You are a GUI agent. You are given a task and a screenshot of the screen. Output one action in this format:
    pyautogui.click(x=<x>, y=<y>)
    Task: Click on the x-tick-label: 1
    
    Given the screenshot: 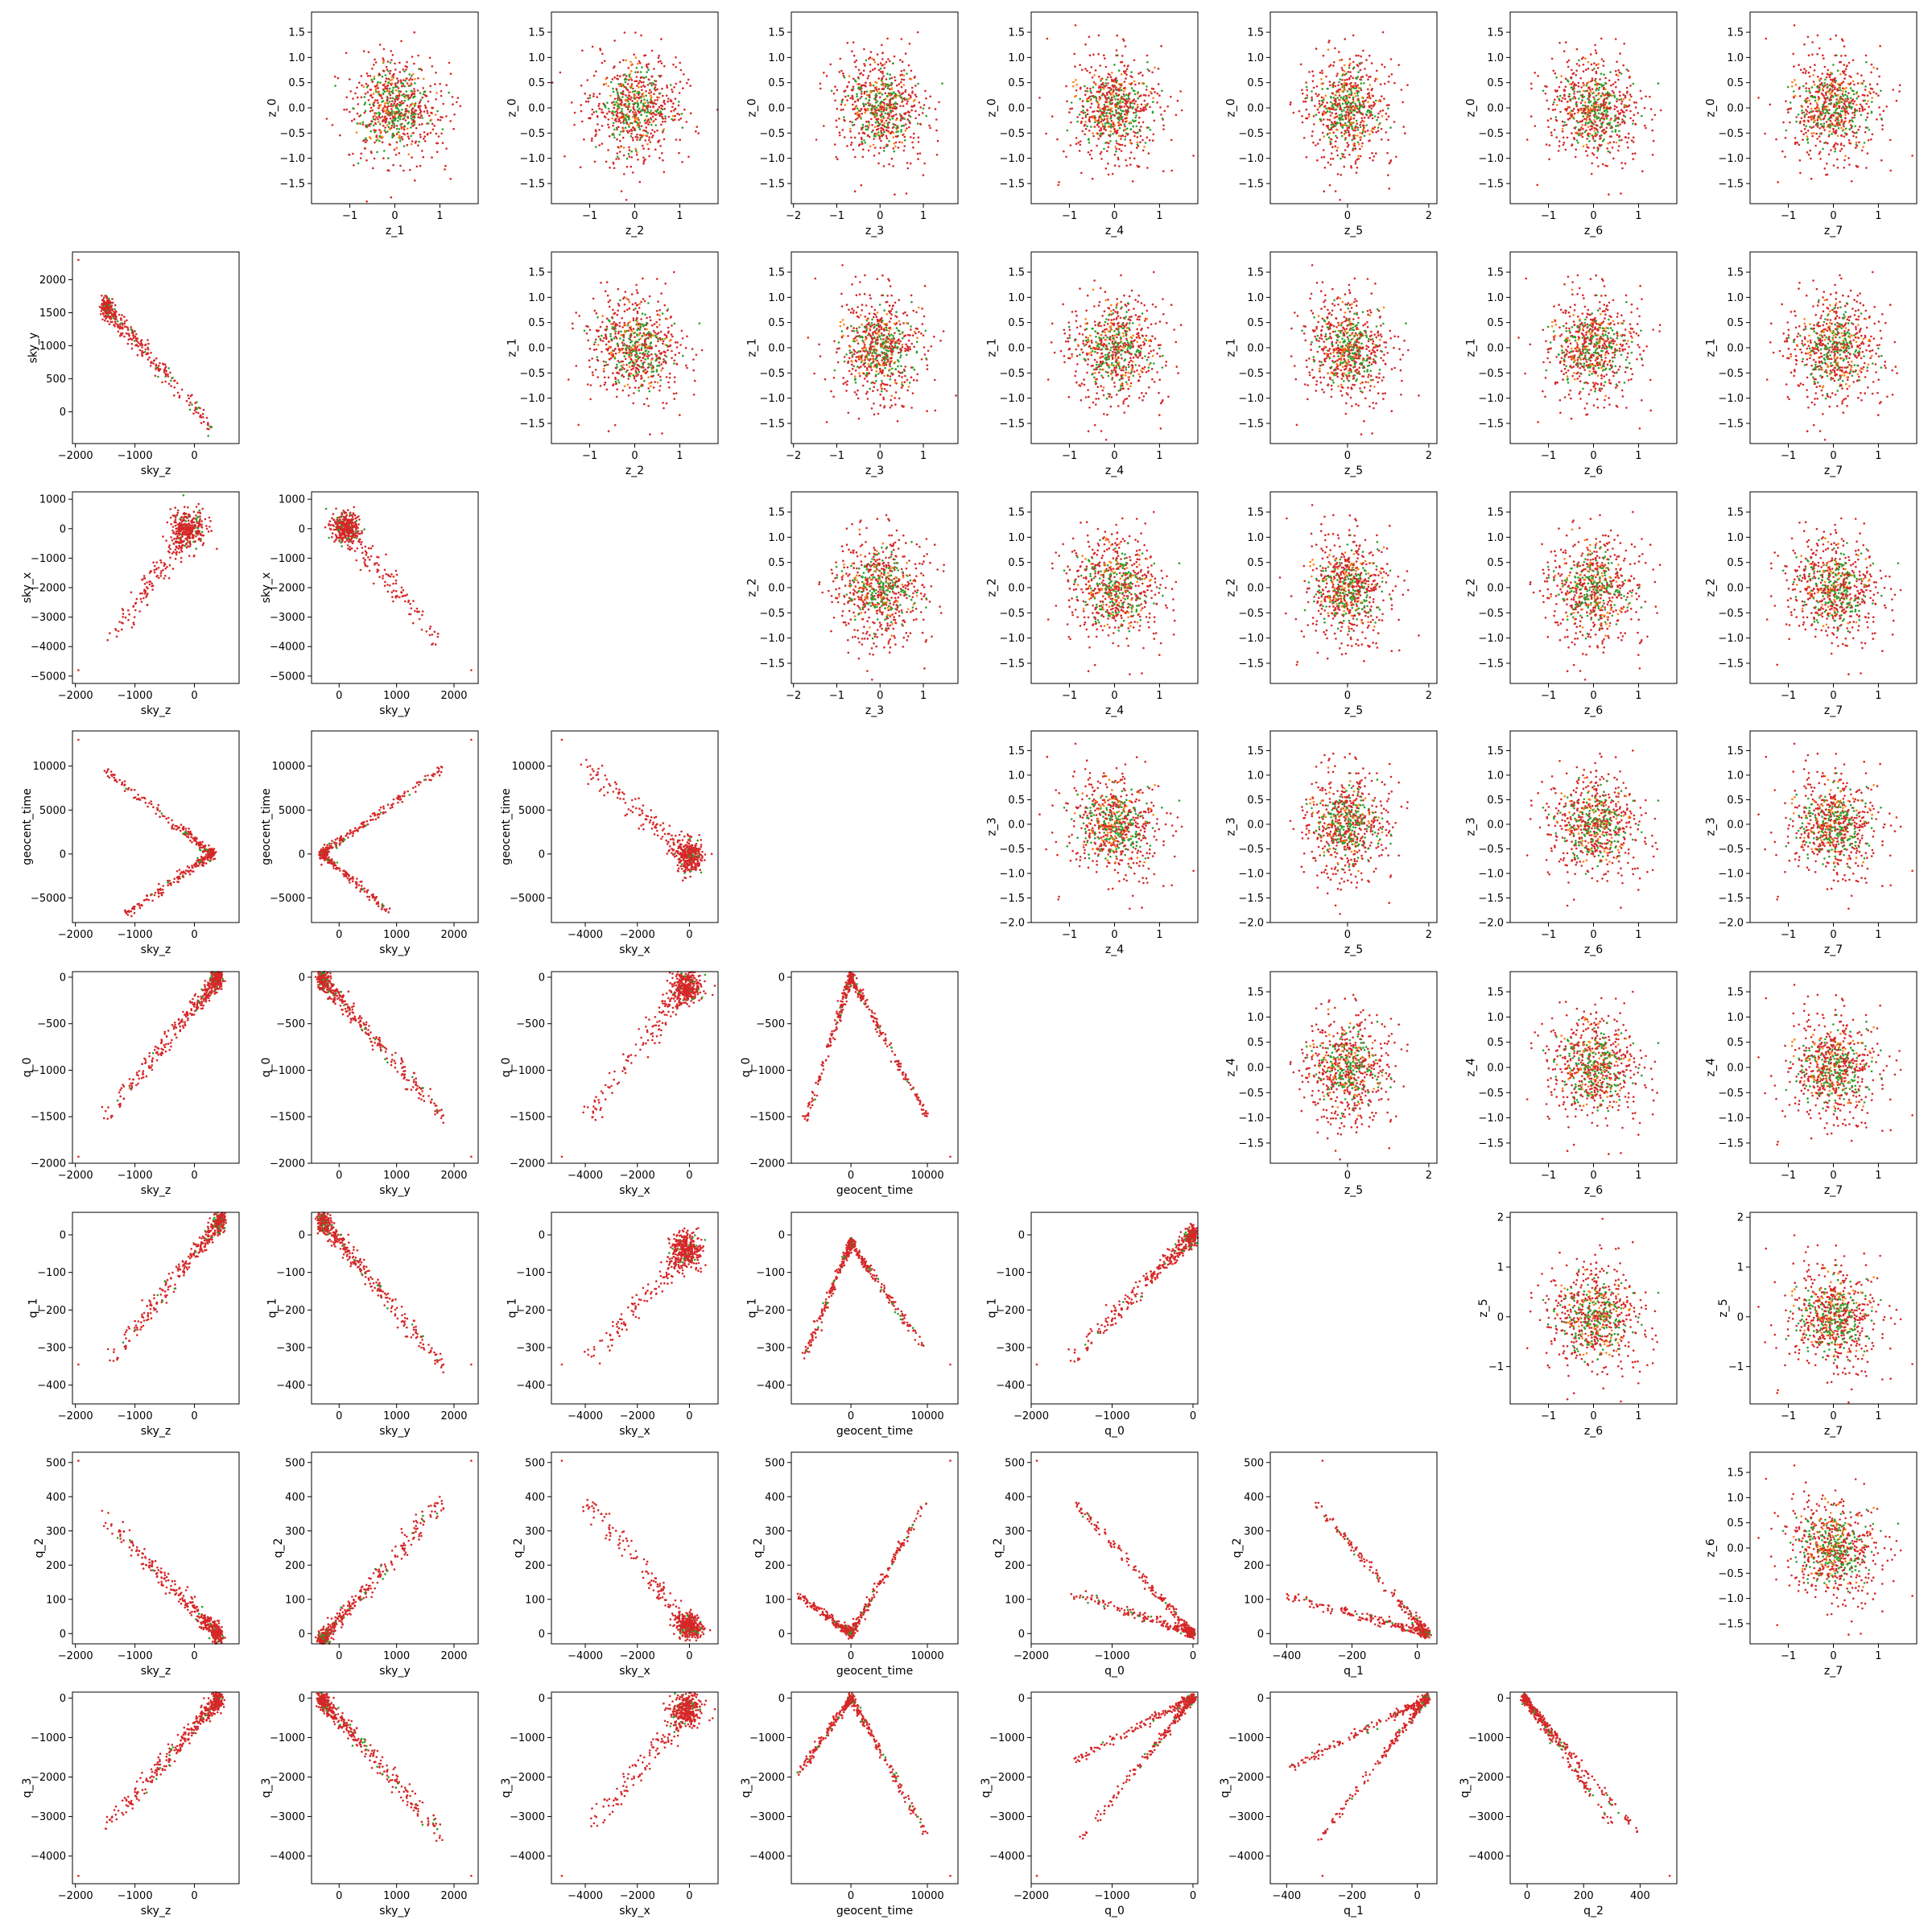 What is the action you would take?
    pyautogui.click(x=1638, y=216)
    